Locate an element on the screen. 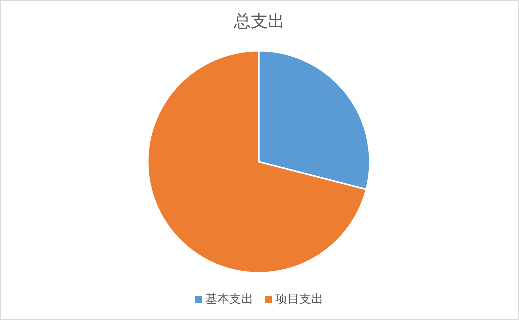  legend-label: 基本支出 is located at coordinates (230, 299).